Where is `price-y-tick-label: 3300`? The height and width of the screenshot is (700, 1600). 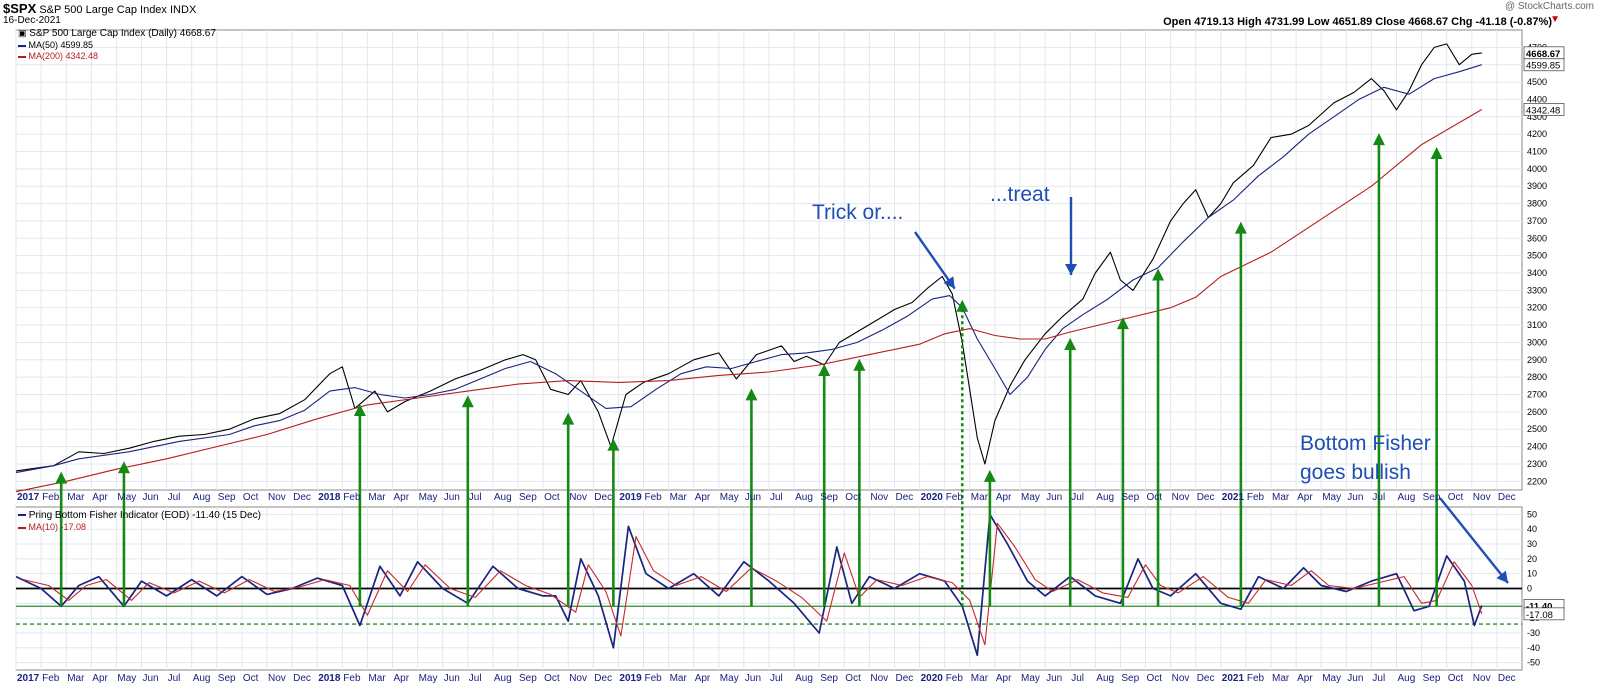 price-y-tick-label: 3300 is located at coordinates (1537, 290).